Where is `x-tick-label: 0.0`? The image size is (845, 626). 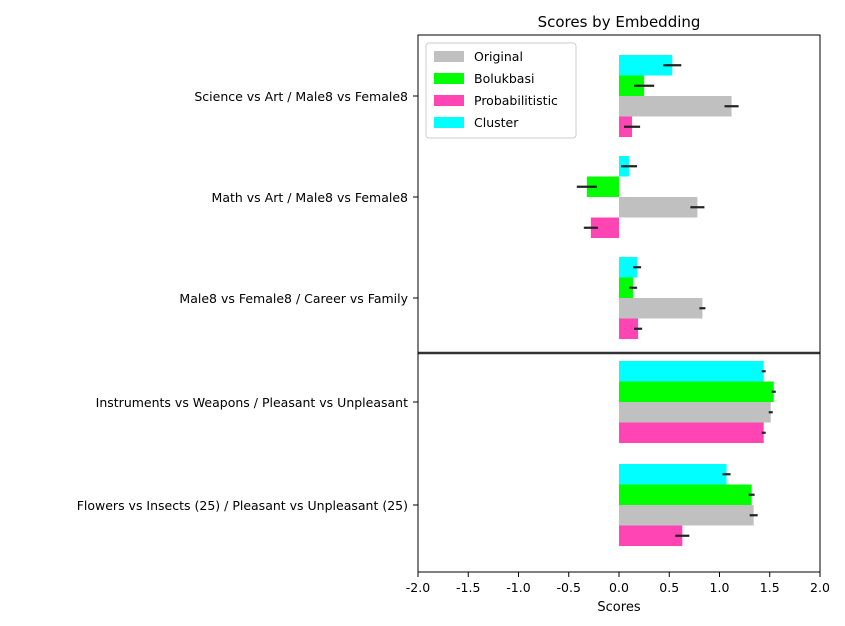 x-tick-label: 0.0 is located at coordinates (619, 587).